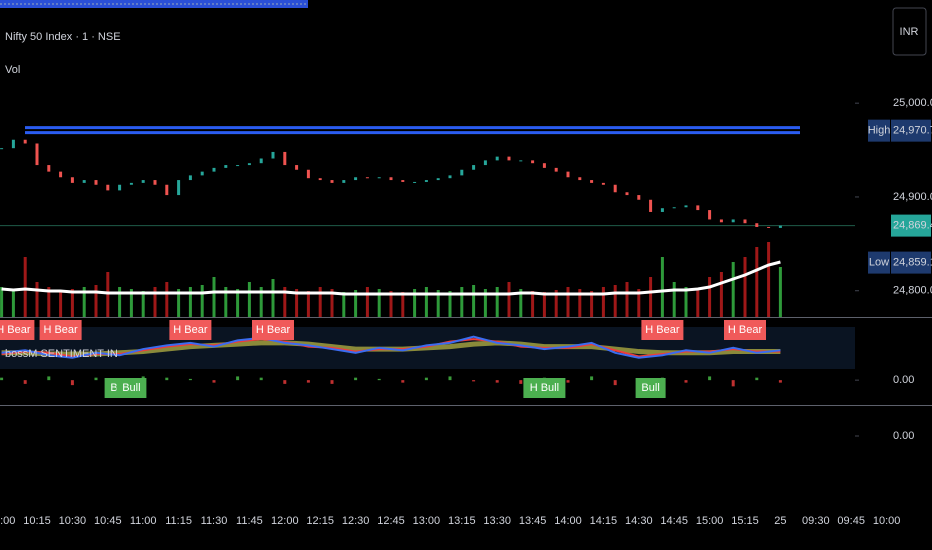 This screenshot has height=550, width=932. I want to click on price-tag-name: Low, so click(879, 263).